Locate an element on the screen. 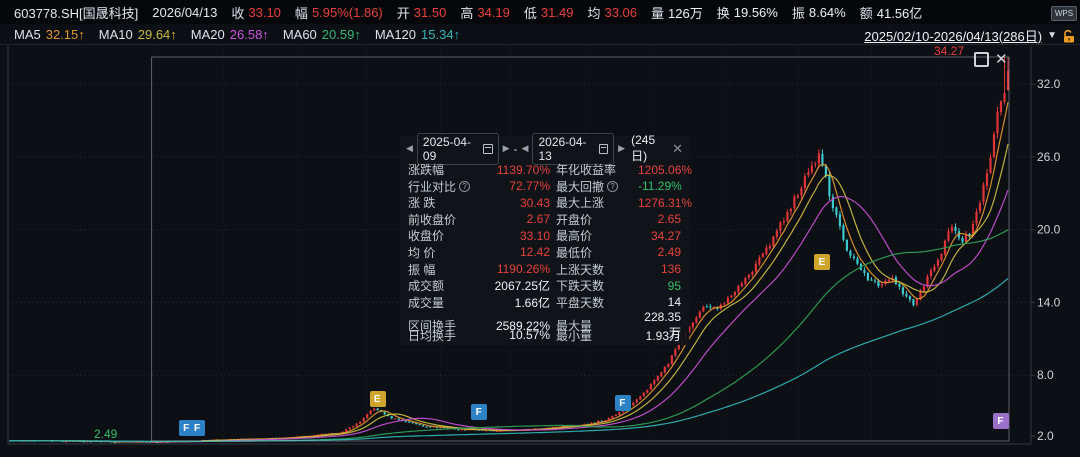 The image size is (1080, 457). quote-field: 均 33.06 is located at coordinates (612, 12).